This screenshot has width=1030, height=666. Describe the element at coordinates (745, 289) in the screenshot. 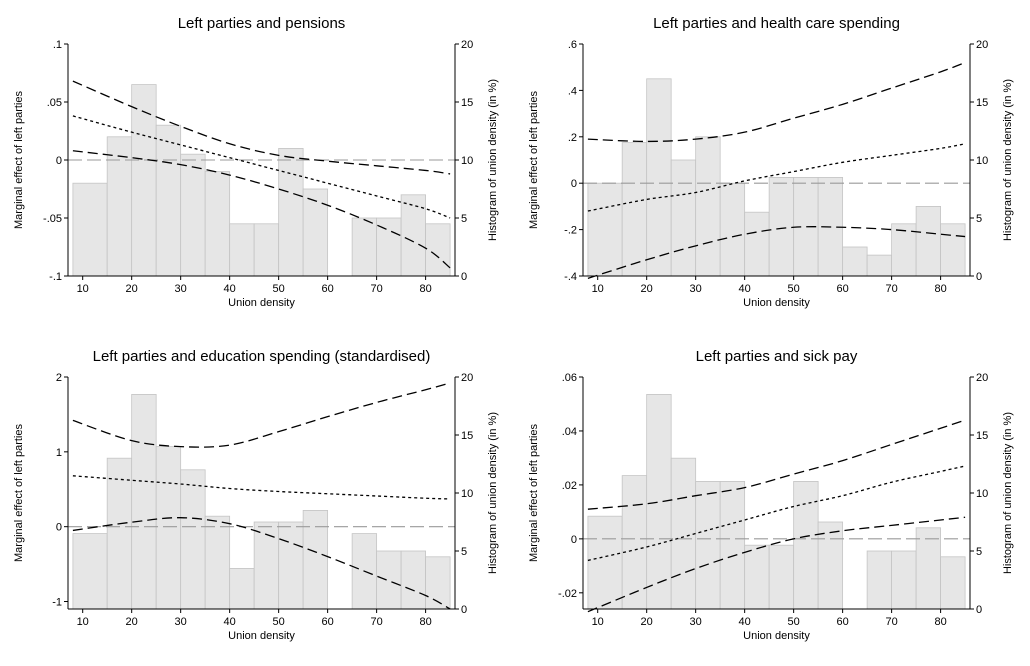

I see `x-tick-label: 40` at that location.